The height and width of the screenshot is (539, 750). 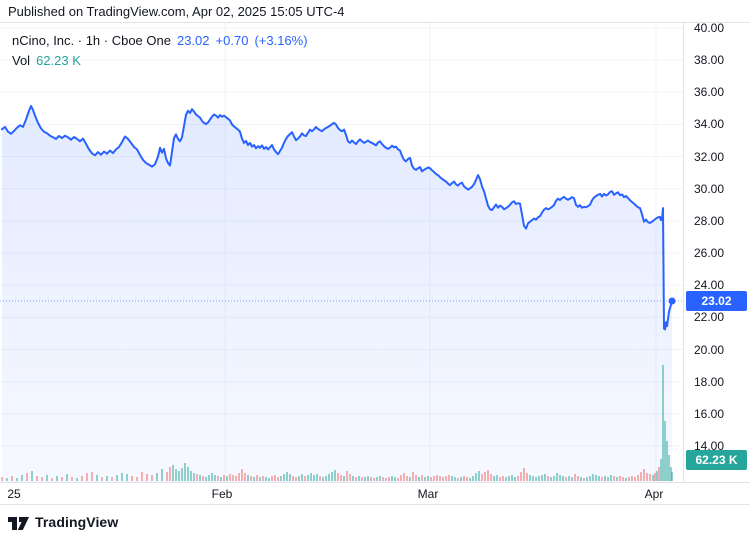 What do you see at coordinates (716, 460) in the screenshot?
I see `volume-badge: 62.23 K` at bounding box center [716, 460].